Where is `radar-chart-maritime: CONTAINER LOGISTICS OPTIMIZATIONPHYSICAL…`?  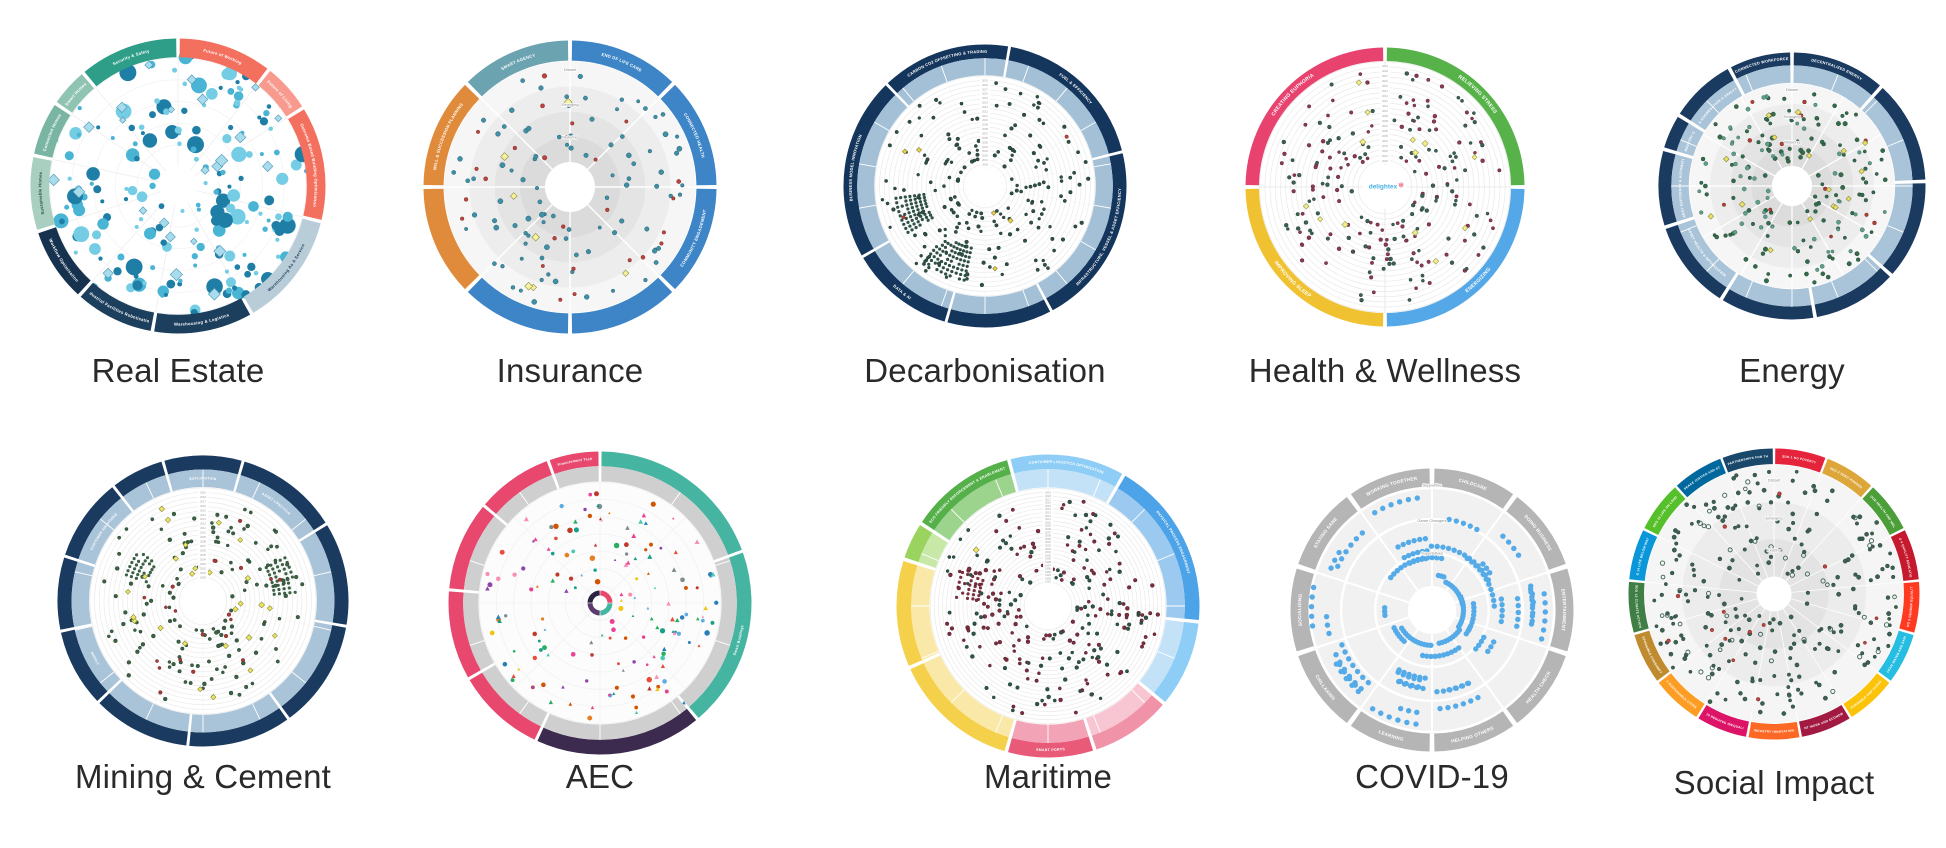
radar-chart-maritime: CONTAINER LOGISTICS OPTIMIZATIONPHYSICAL… is located at coordinates (1048, 606).